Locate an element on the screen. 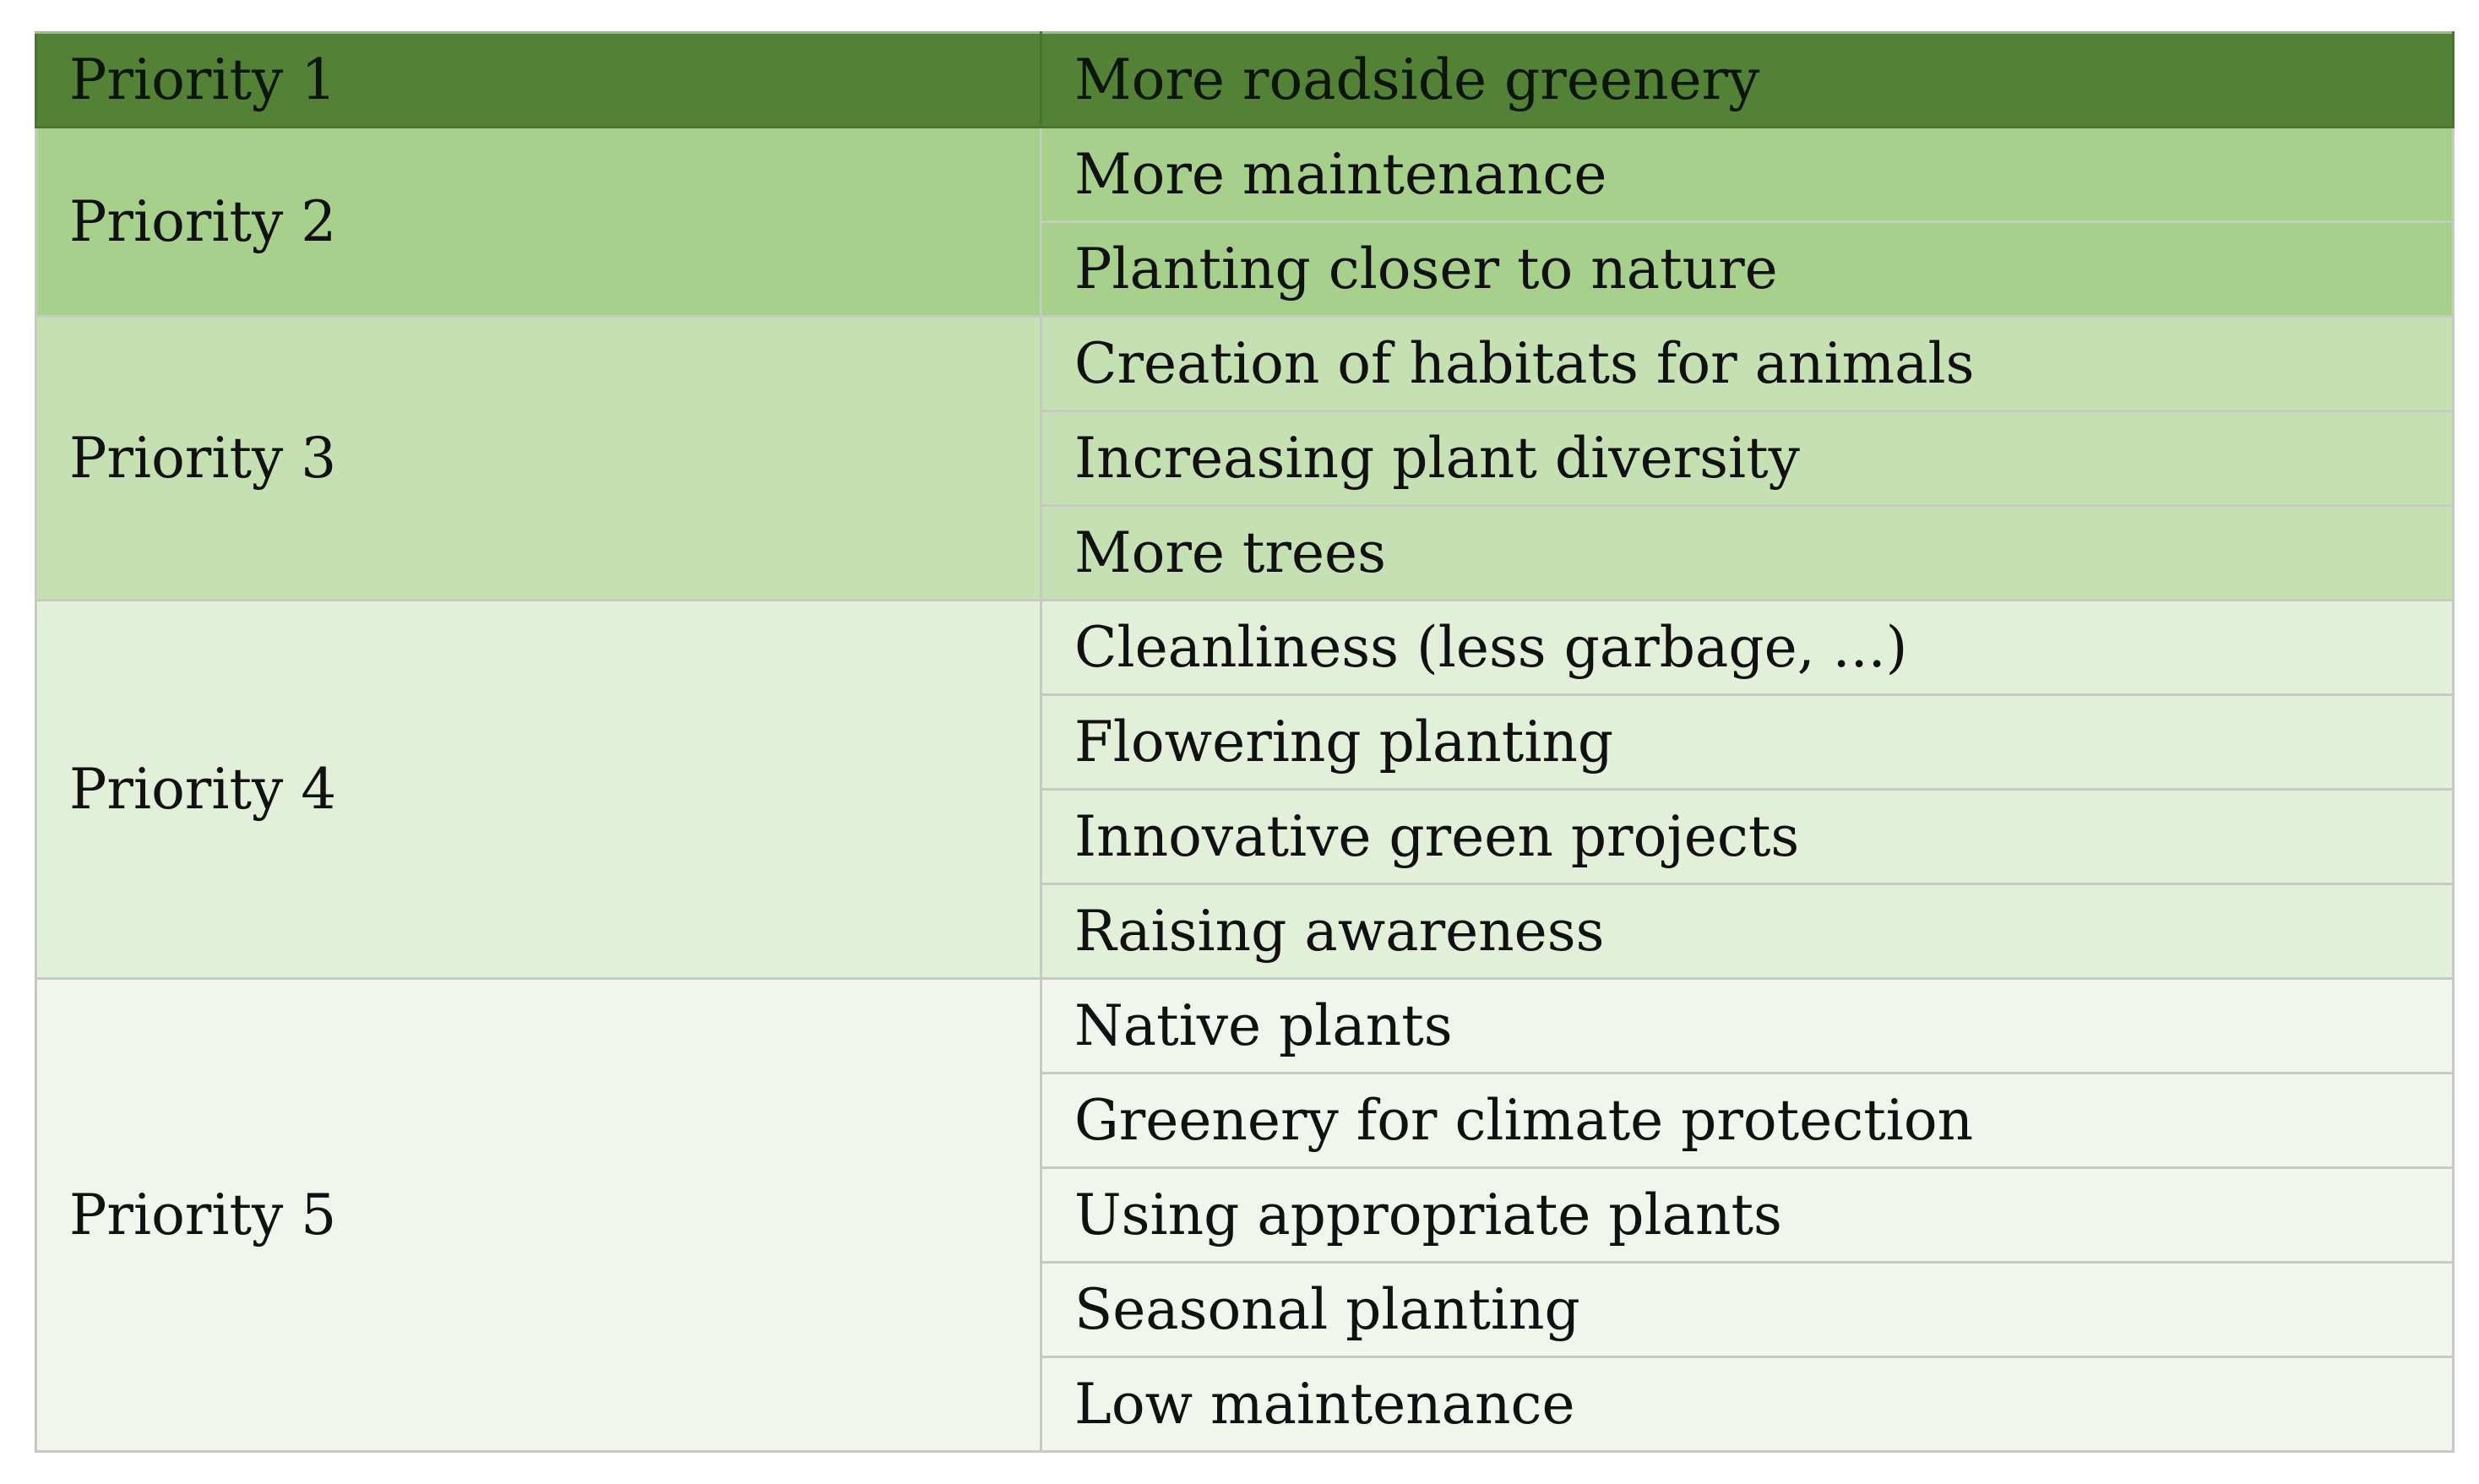 Image resolution: width=2479 pixels, height=1484 pixels. table-row: Priority 1 More roadside greenery is located at coordinates (1245, 79).